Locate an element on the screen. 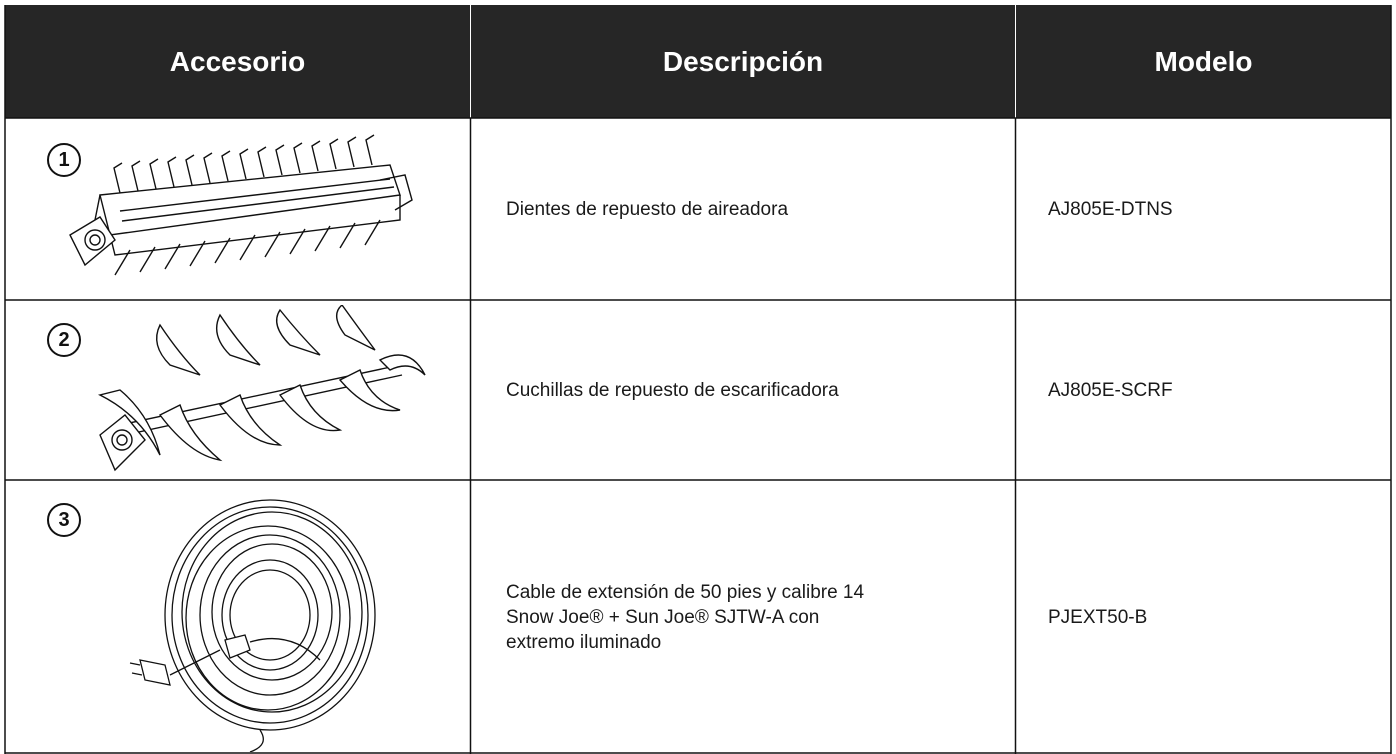 The height and width of the screenshot is (754, 1396). header-cell: Accesorio is located at coordinates (237, 61).